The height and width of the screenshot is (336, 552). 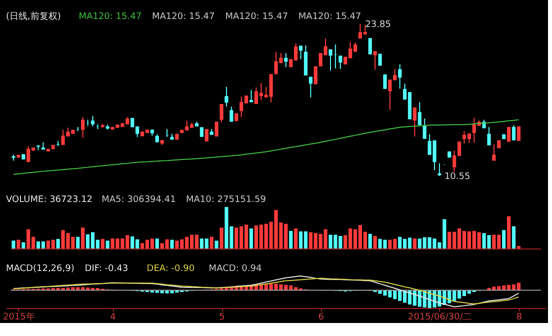 What do you see at coordinates (235, 269) in the screenshot?
I see `text: MACD: 0.94` at bounding box center [235, 269].